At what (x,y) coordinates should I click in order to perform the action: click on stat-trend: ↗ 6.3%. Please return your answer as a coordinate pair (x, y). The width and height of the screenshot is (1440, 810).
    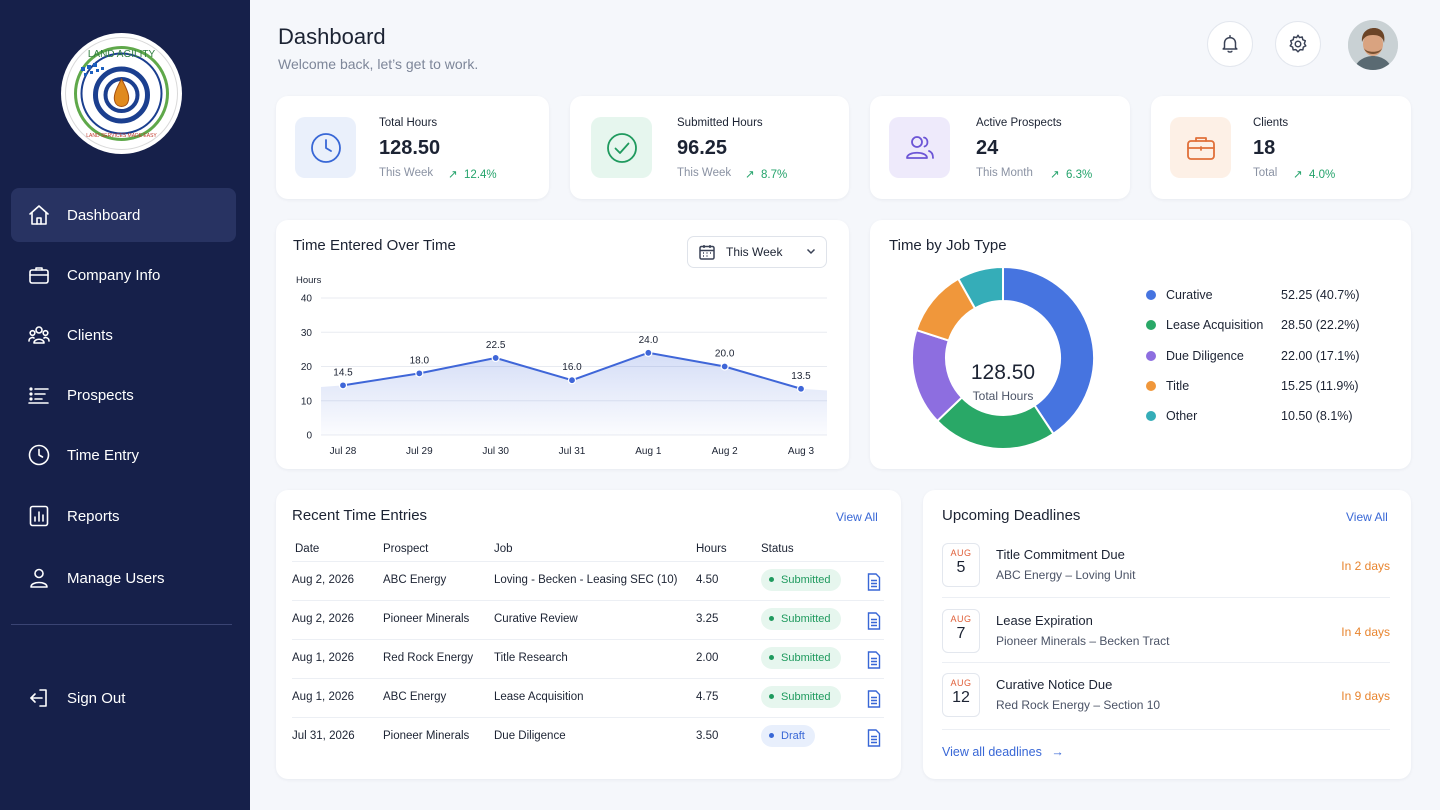
    Looking at the image, I should click on (1071, 174).